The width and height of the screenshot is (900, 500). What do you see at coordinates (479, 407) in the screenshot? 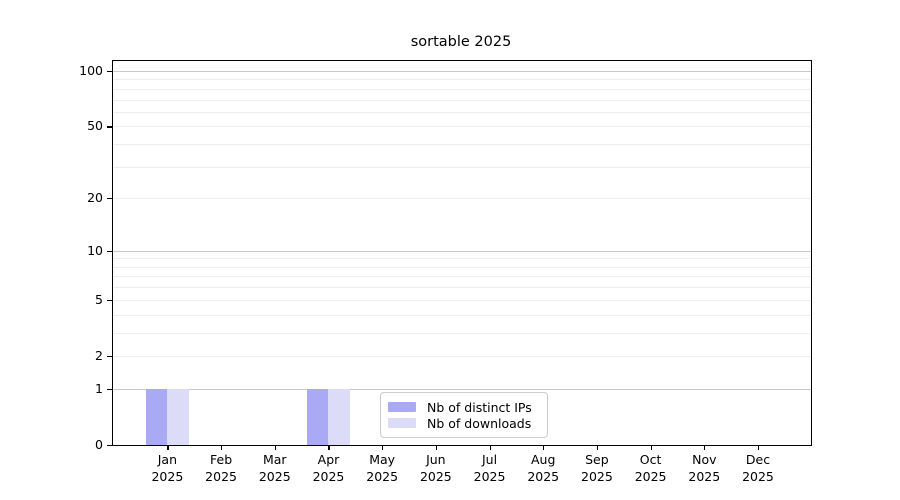
I see `legend-label: Nb of distinct IPs` at bounding box center [479, 407].